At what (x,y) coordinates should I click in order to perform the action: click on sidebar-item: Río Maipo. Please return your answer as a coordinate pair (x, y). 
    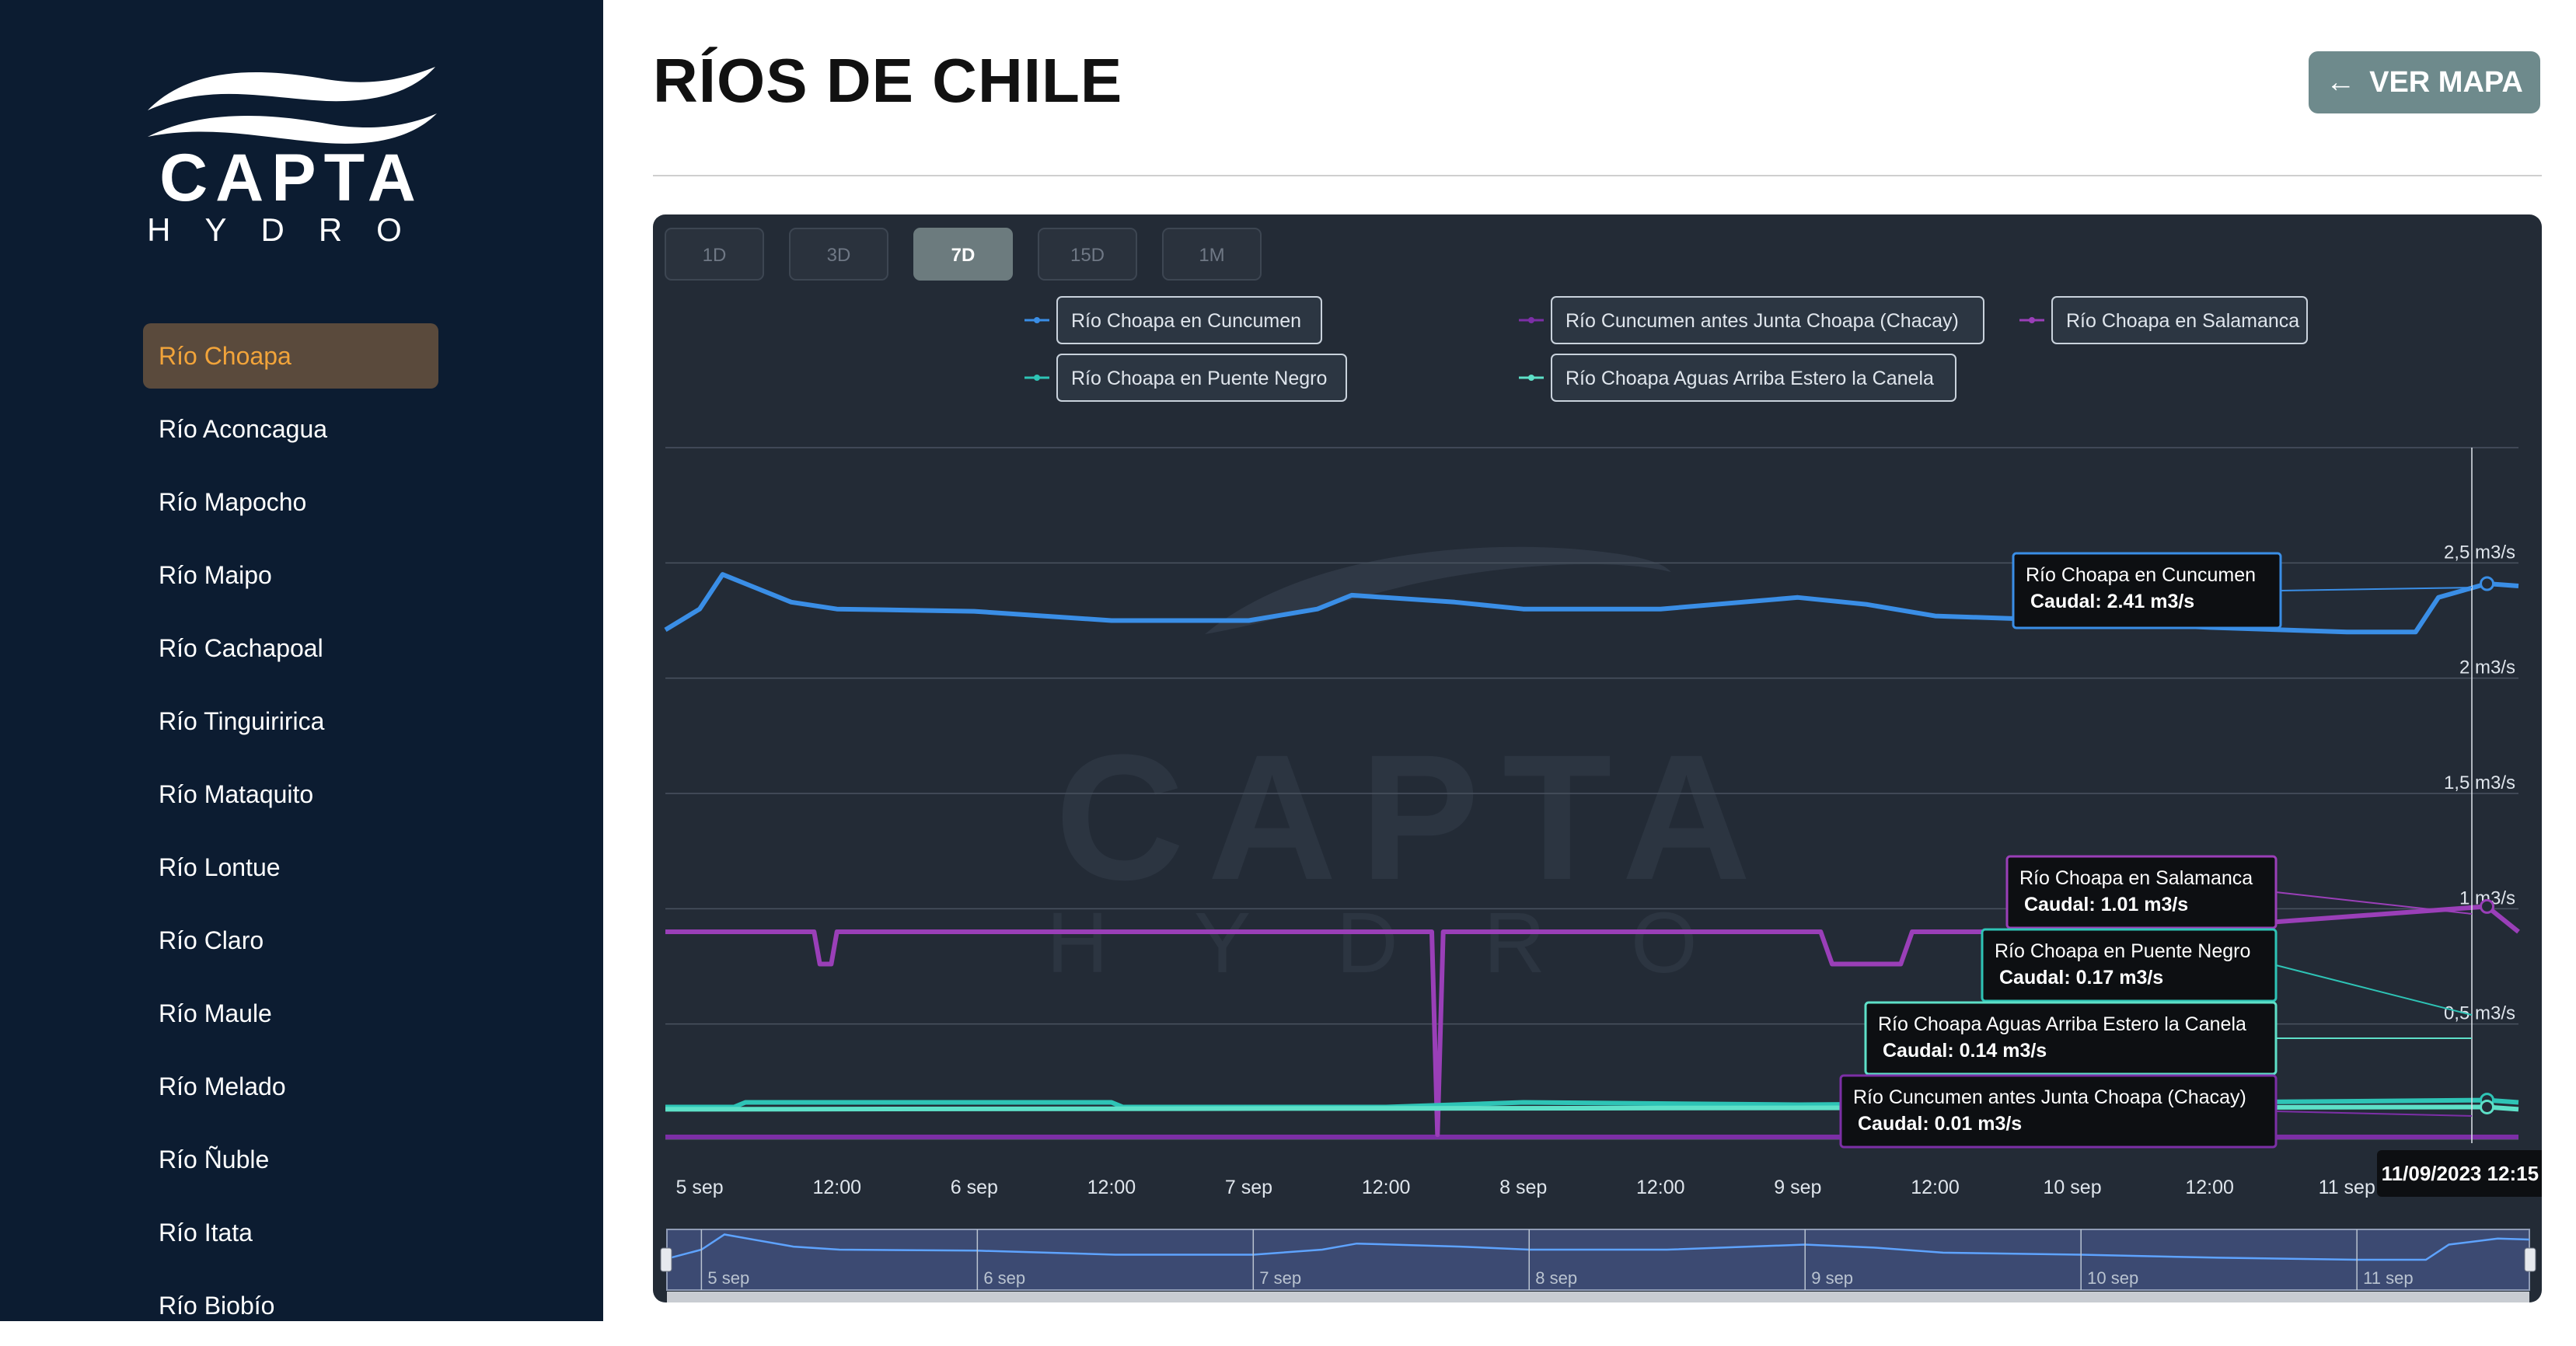
    Looking at the image, I should click on (216, 575).